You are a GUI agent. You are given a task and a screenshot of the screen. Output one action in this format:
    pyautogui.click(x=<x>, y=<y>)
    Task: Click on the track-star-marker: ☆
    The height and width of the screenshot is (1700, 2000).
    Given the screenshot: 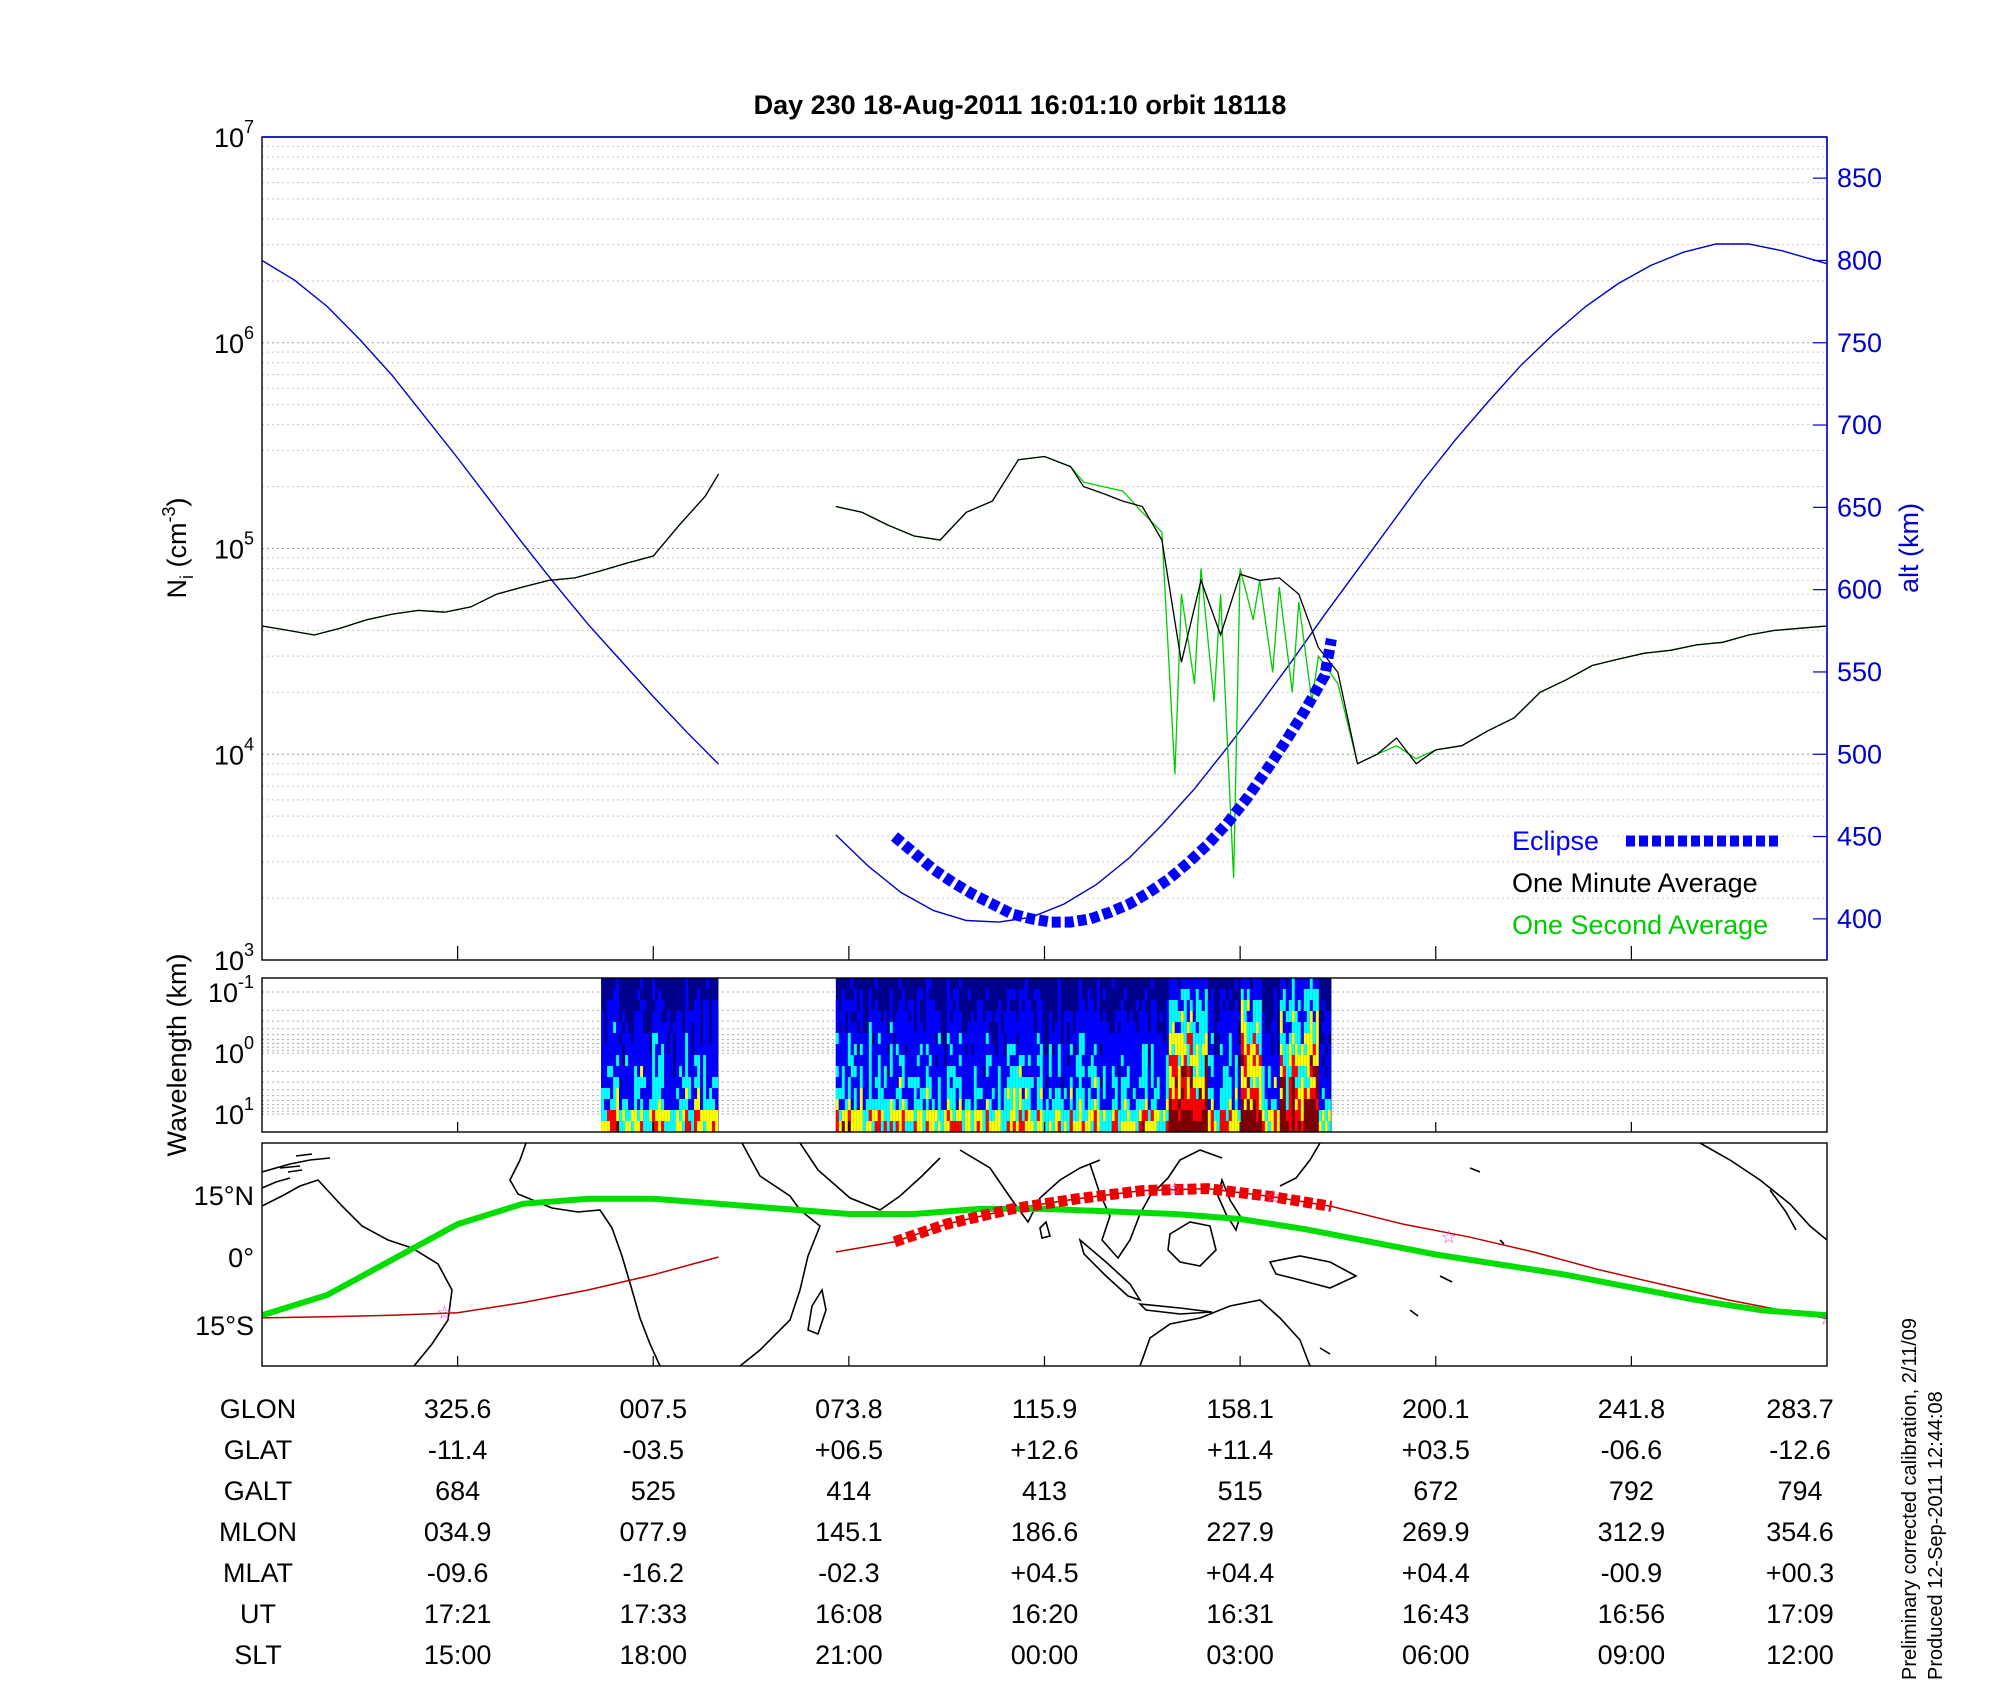 What is the action you would take?
    pyautogui.click(x=1449, y=1237)
    